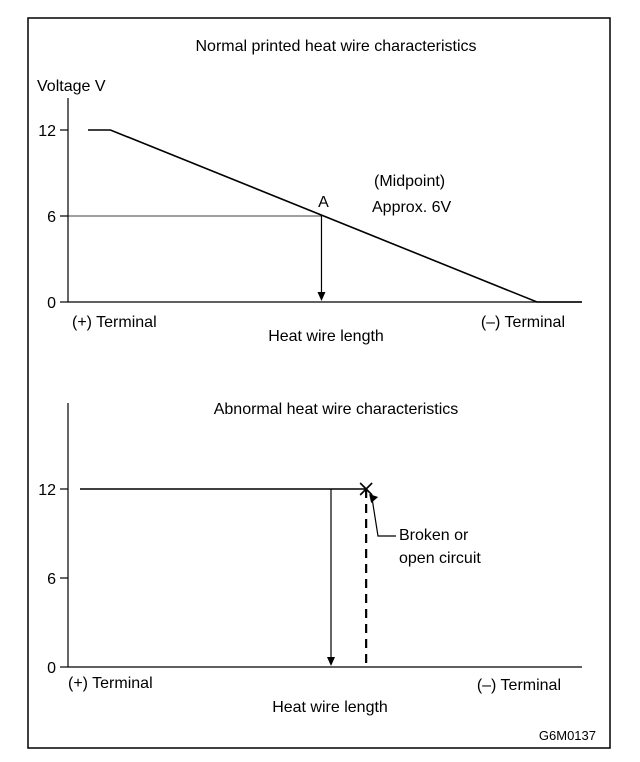 The height and width of the screenshot is (762, 640). What do you see at coordinates (323, 202) in the screenshot?
I see `midpoint-point-label: A` at bounding box center [323, 202].